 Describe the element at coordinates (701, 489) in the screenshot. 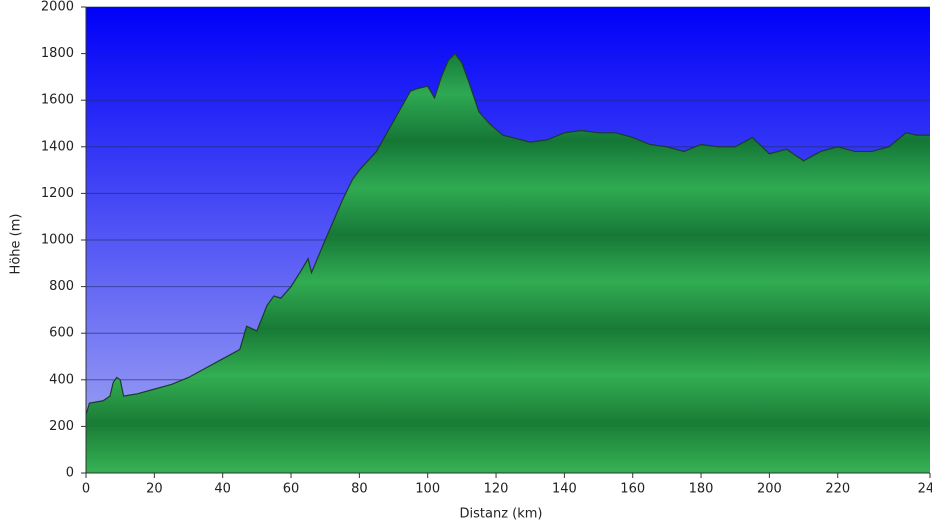

I see `x-tick-label: 180` at that location.